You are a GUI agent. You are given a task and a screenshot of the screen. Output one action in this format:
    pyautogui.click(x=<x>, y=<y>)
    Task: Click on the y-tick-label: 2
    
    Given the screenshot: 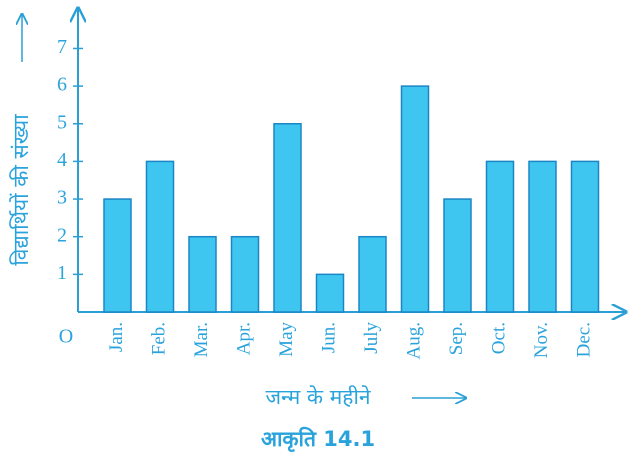 What is the action you would take?
    pyautogui.click(x=62, y=235)
    